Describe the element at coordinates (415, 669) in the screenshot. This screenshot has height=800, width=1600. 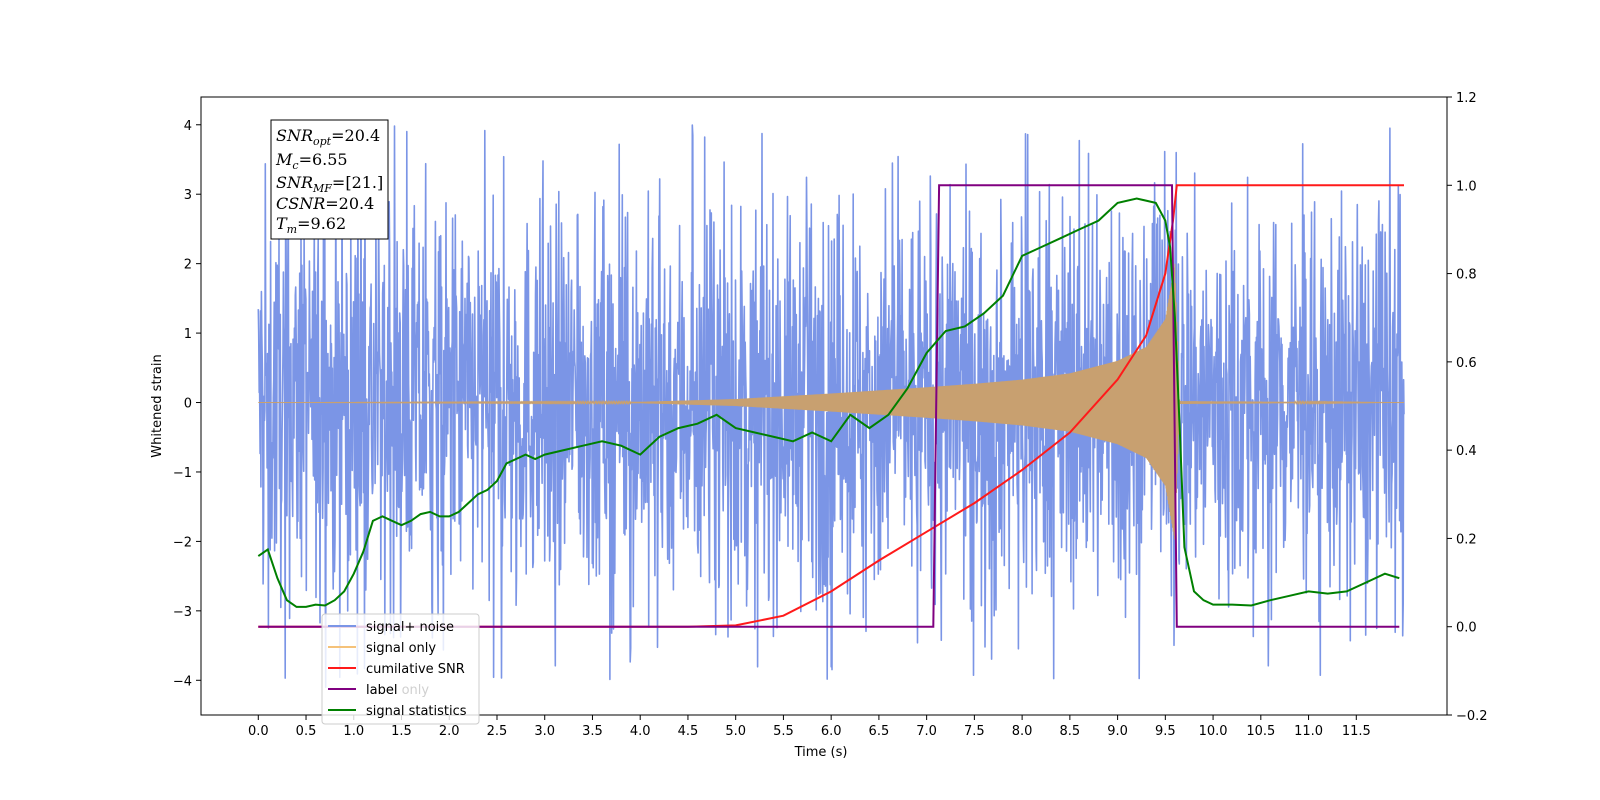
I see `svg-text: cumilative SNR` at that location.